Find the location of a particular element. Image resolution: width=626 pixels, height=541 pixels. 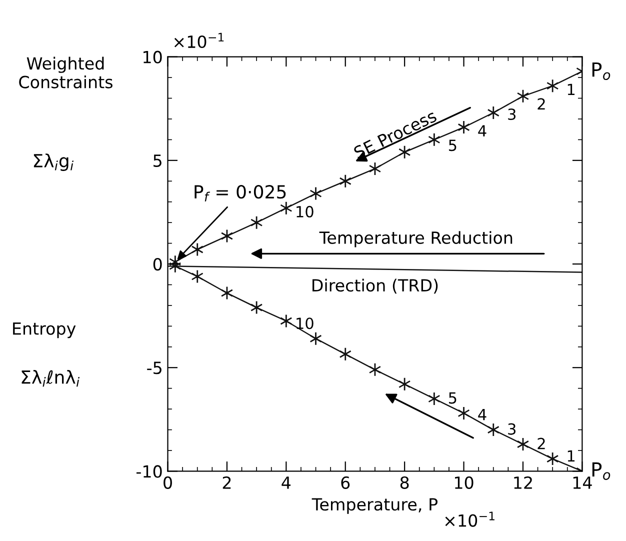

text: Σλ$_{i}$ℓnλ$_{i}$ is located at coordinates (51, 378).